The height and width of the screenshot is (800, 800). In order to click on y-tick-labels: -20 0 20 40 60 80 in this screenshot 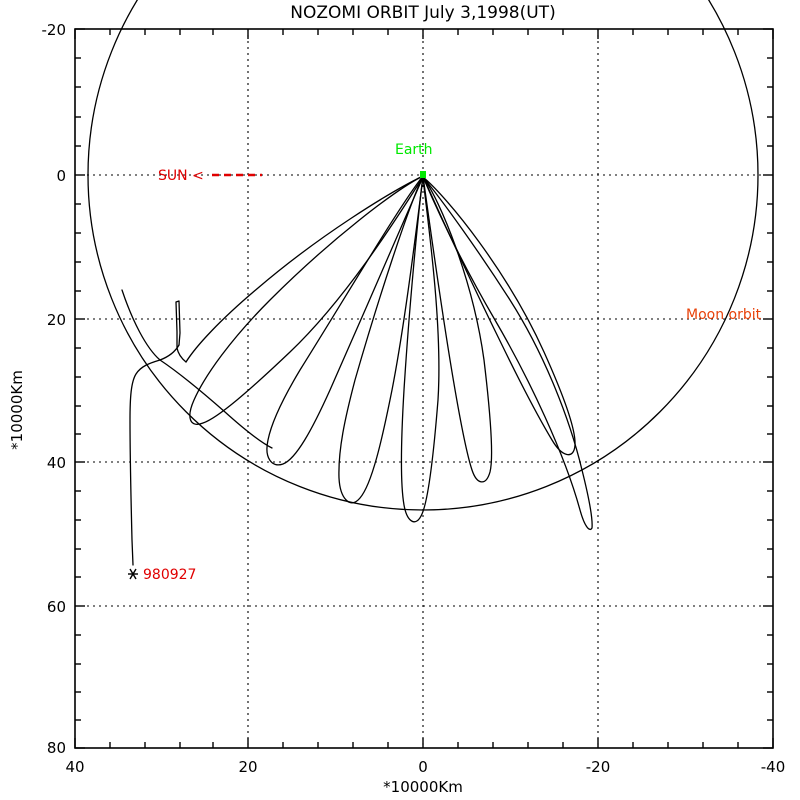, I will do `click(54, 389)`.